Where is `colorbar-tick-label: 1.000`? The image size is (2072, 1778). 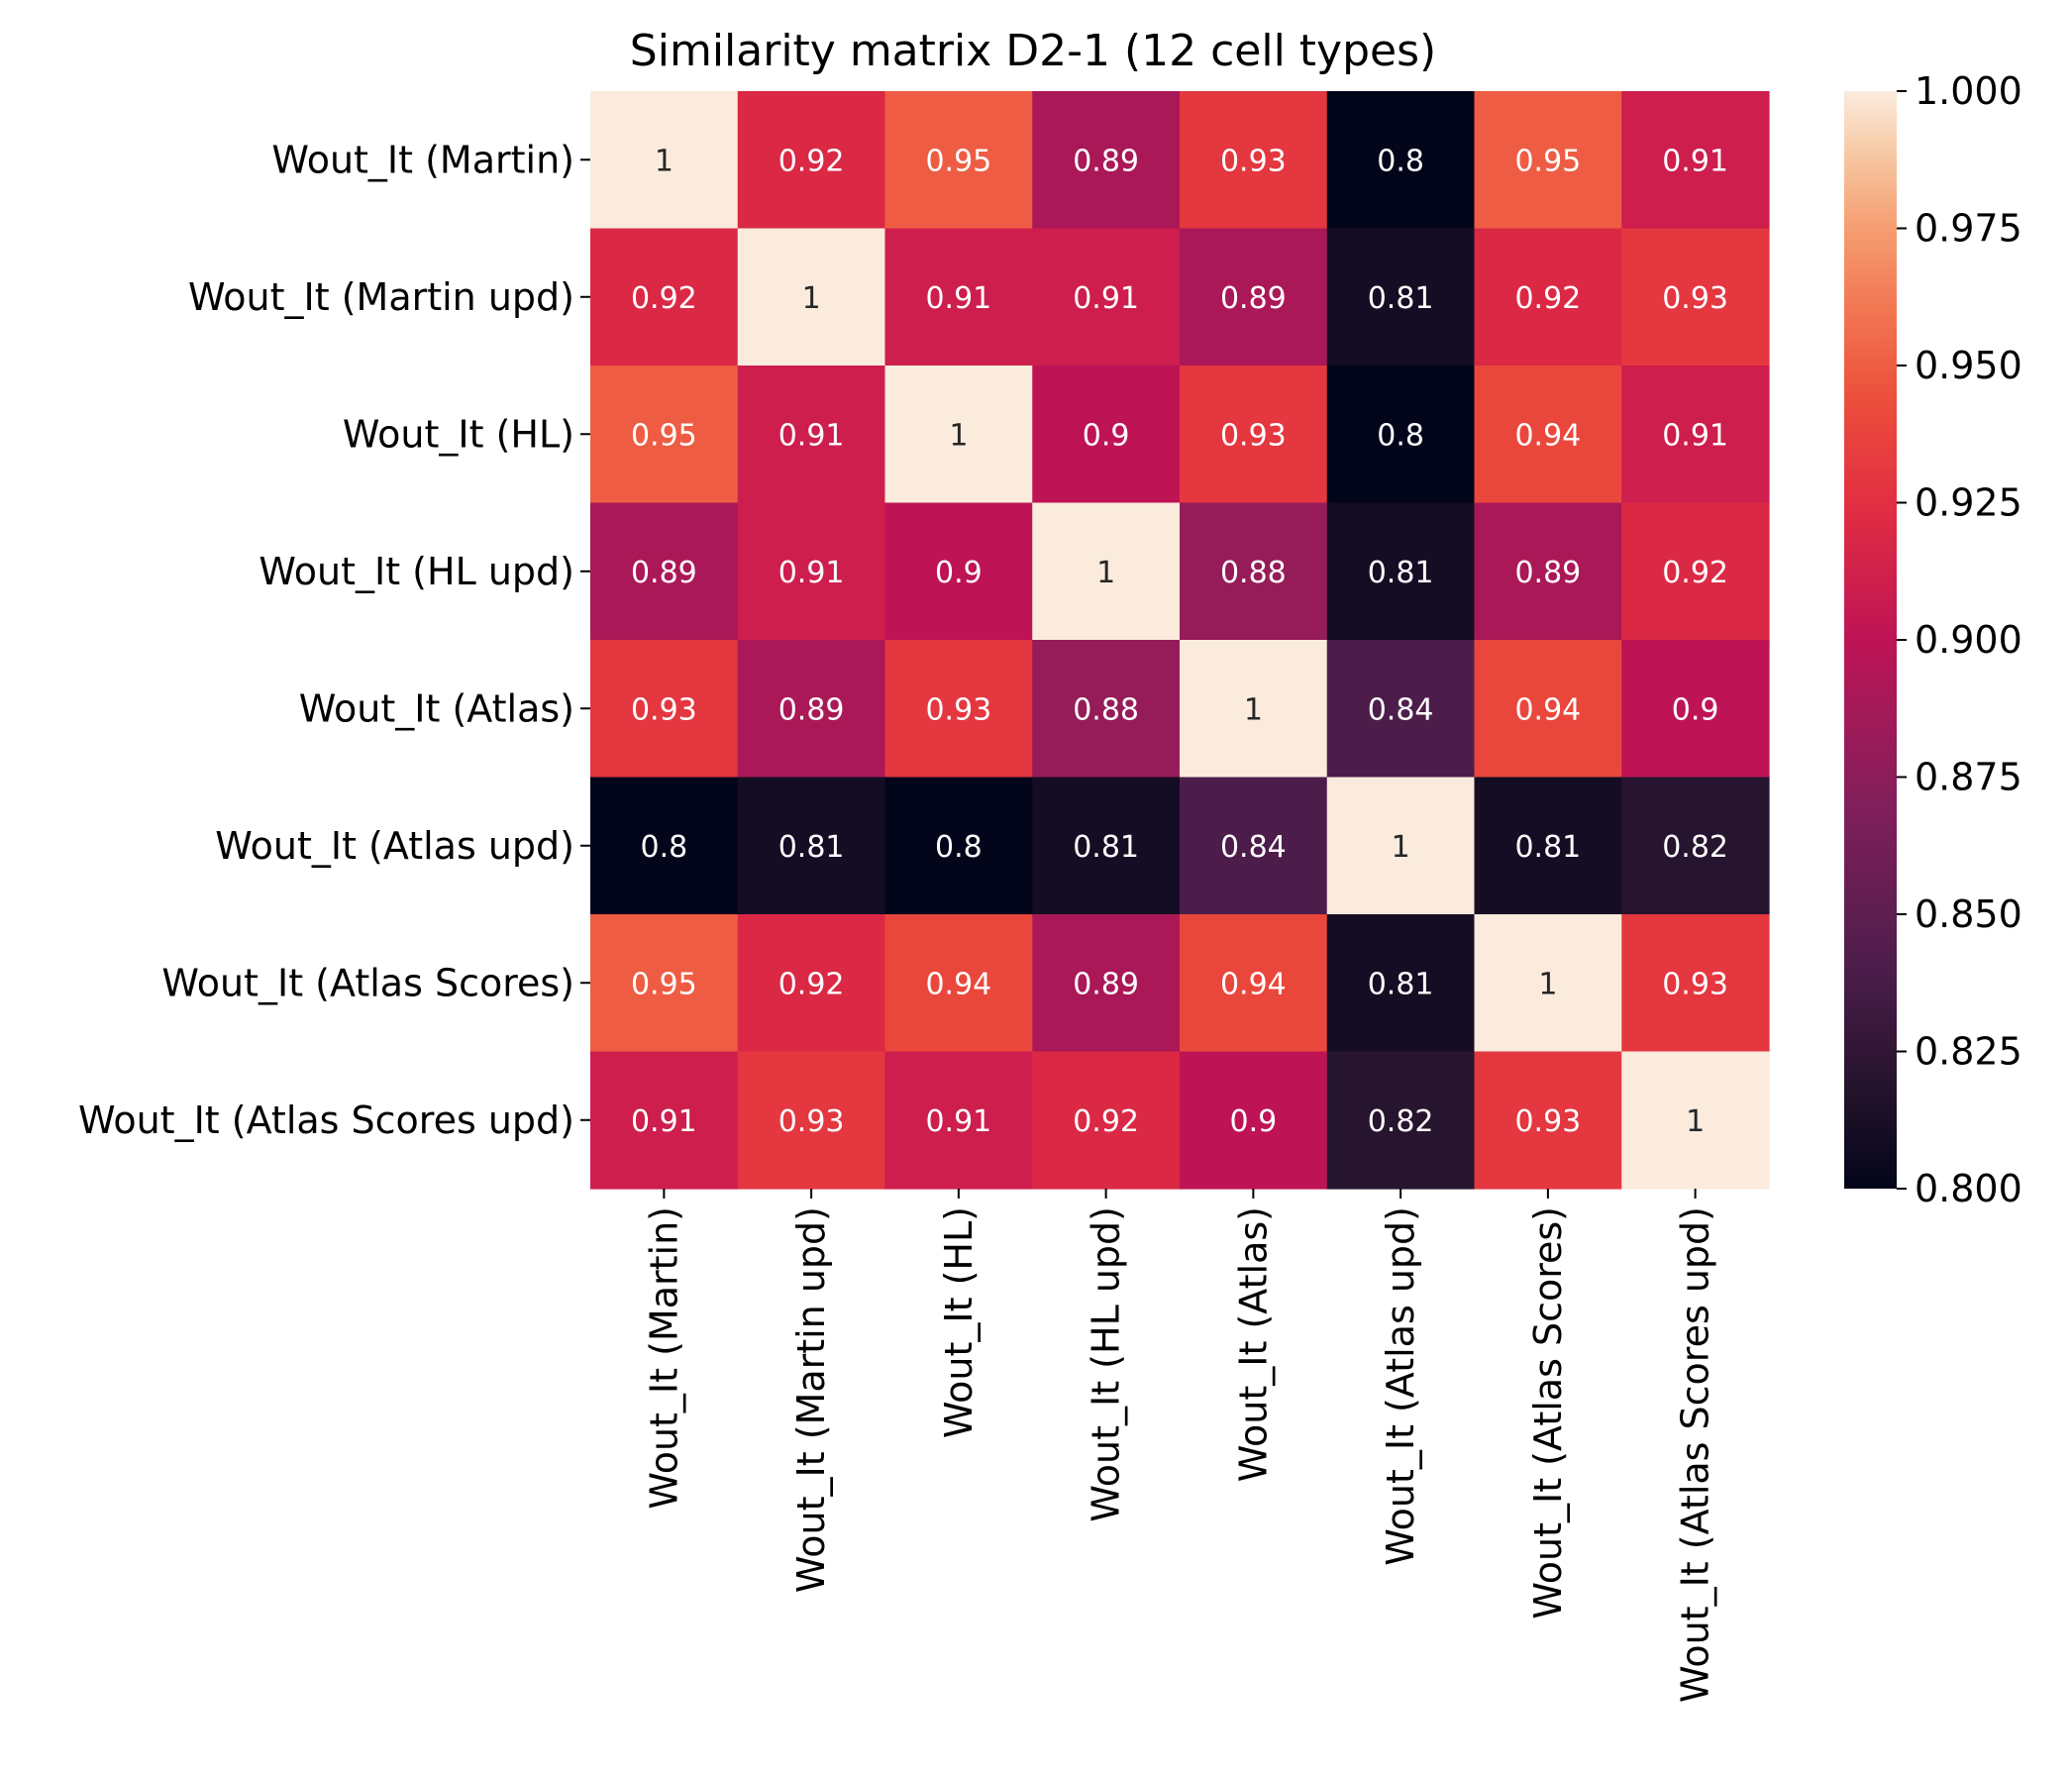
colorbar-tick-label: 1.000 is located at coordinates (1969, 91).